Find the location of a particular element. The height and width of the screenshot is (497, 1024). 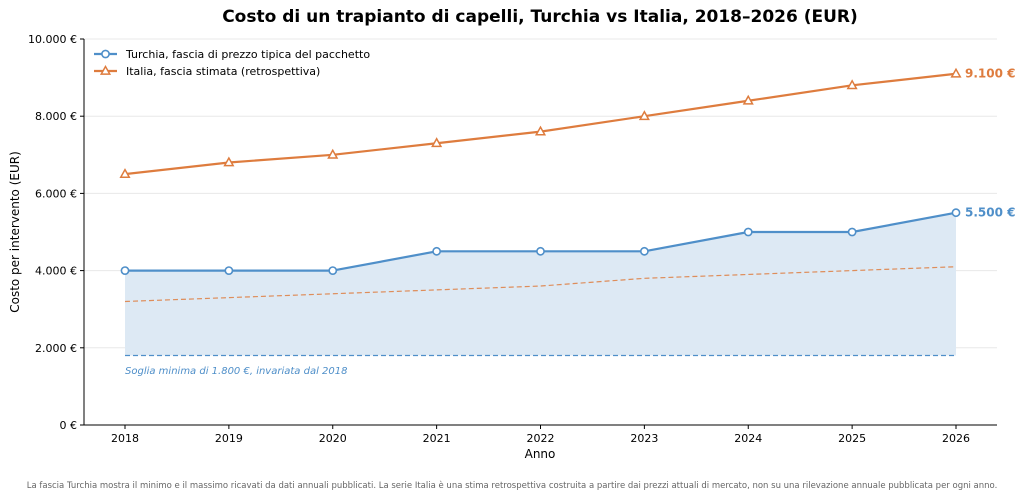

x-axis-label: Anno is located at coordinates (540, 454).